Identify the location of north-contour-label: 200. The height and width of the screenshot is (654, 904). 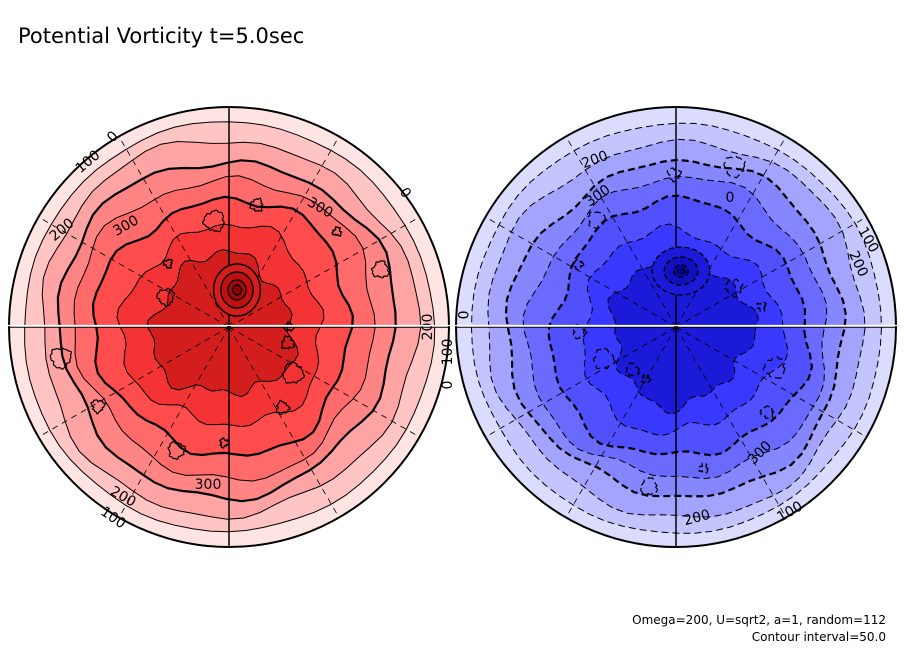
(428, 327).